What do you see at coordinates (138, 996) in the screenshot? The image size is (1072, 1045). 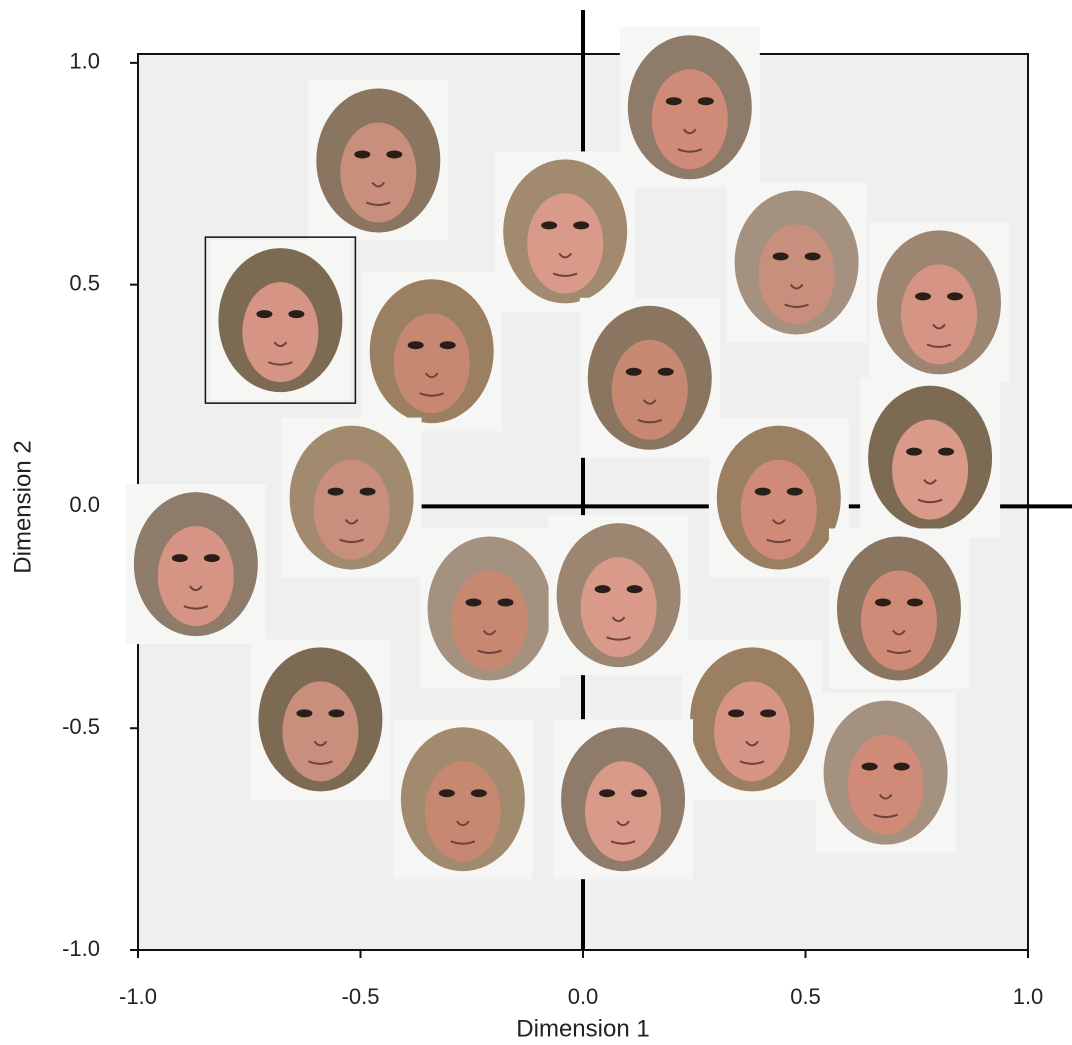 I see `x-tick-label: -1.0` at bounding box center [138, 996].